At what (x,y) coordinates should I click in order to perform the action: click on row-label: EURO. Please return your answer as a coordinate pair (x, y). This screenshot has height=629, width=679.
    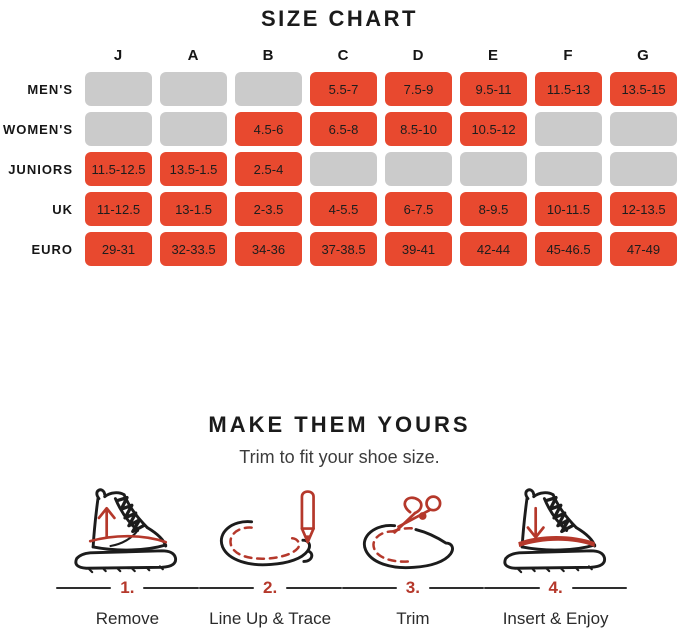
    Looking at the image, I should click on (52, 249).